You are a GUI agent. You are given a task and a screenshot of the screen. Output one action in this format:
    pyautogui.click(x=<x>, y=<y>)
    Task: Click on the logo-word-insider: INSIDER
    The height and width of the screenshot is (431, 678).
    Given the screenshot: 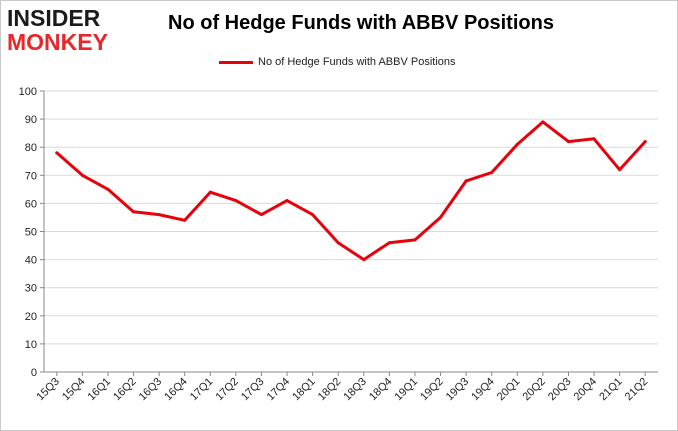 What is the action you would take?
    pyautogui.click(x=54, y=18)
    